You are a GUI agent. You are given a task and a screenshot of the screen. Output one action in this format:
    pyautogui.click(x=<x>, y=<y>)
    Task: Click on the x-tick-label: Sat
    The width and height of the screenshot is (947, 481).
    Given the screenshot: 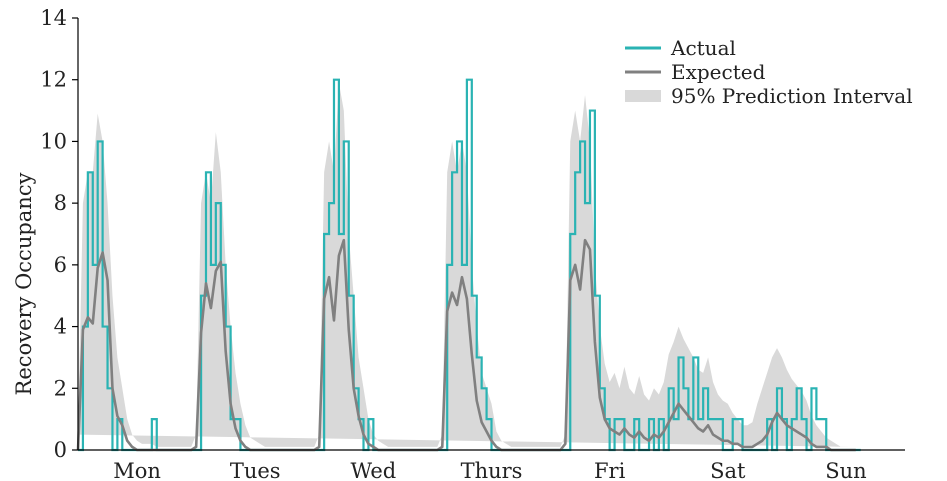 What is the action you would take?
    pyautogui.click(x=728, y=470)
    